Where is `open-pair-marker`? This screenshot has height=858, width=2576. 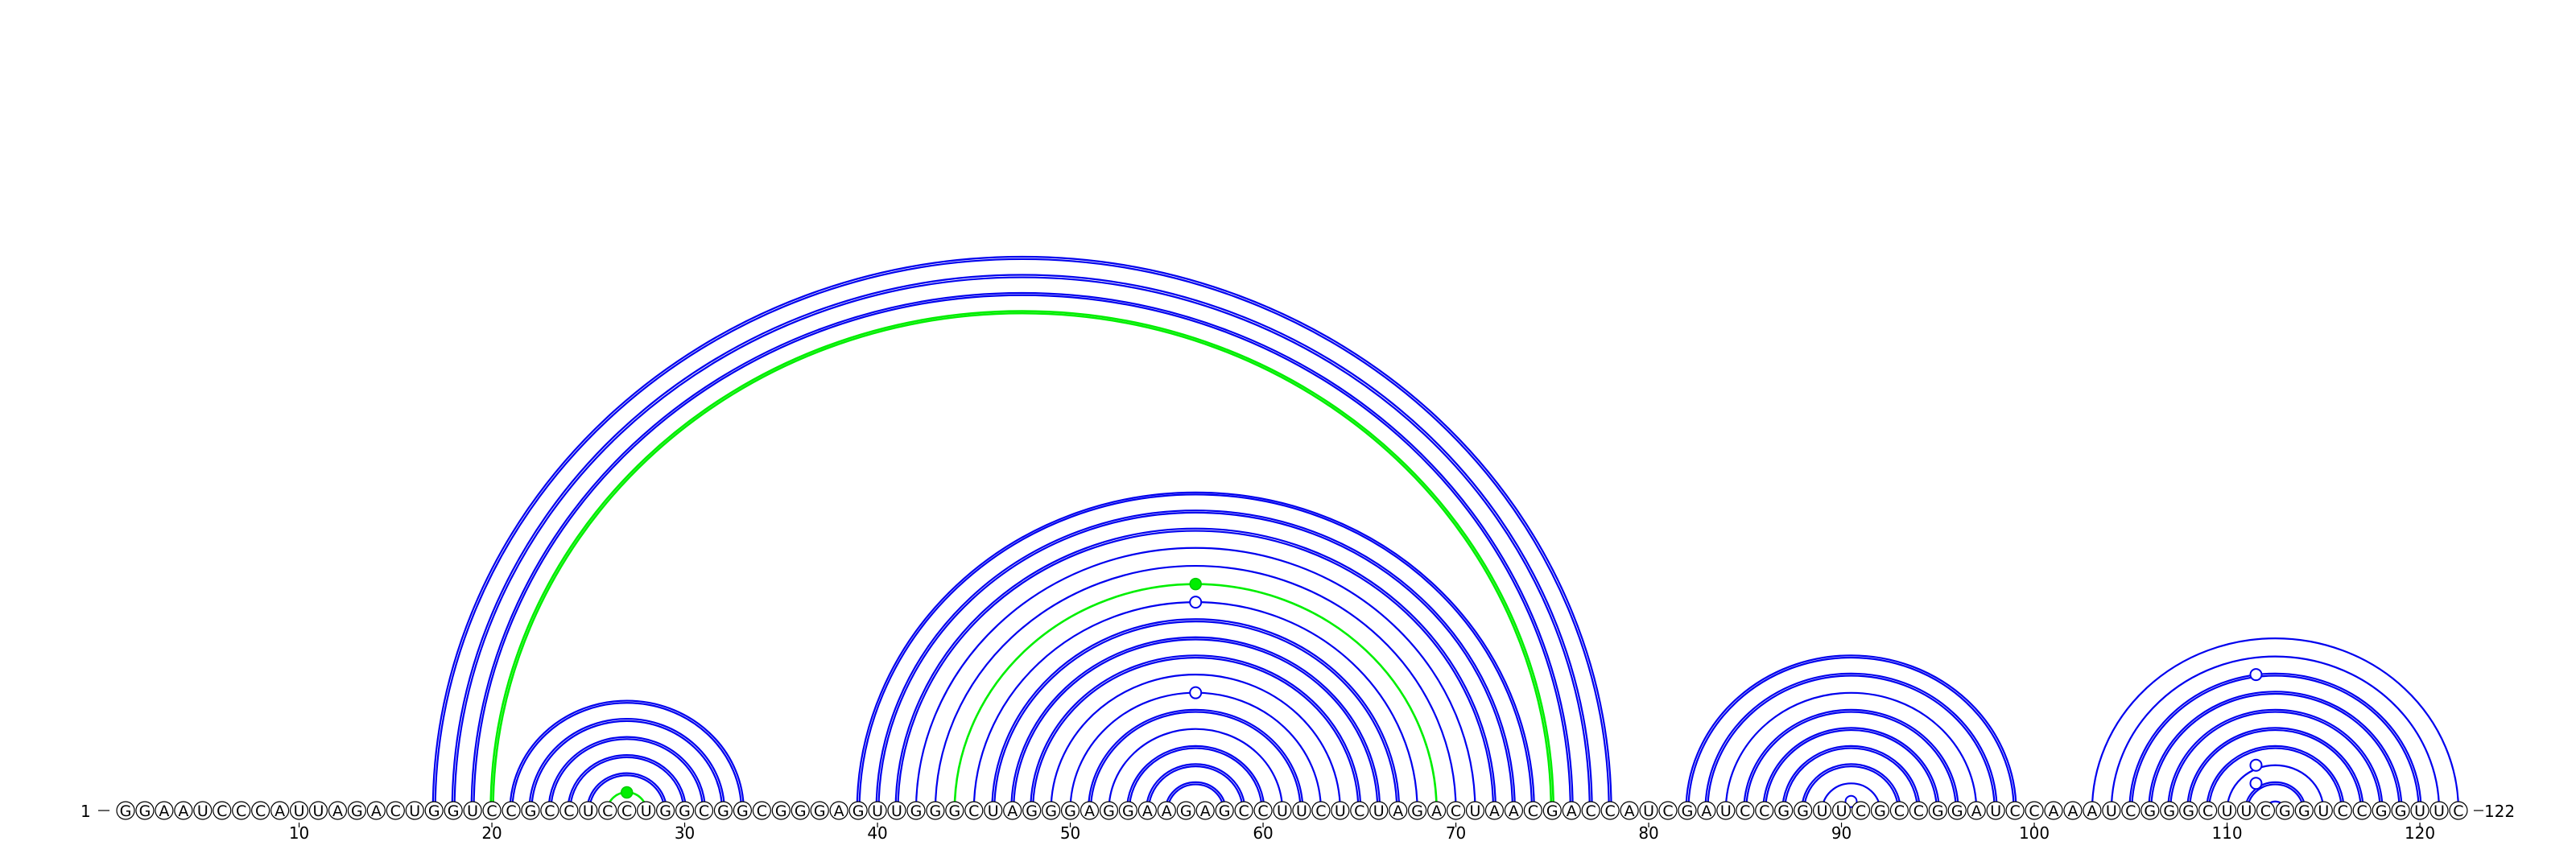 open-pair-marker is located at coordinates (2256, 784).